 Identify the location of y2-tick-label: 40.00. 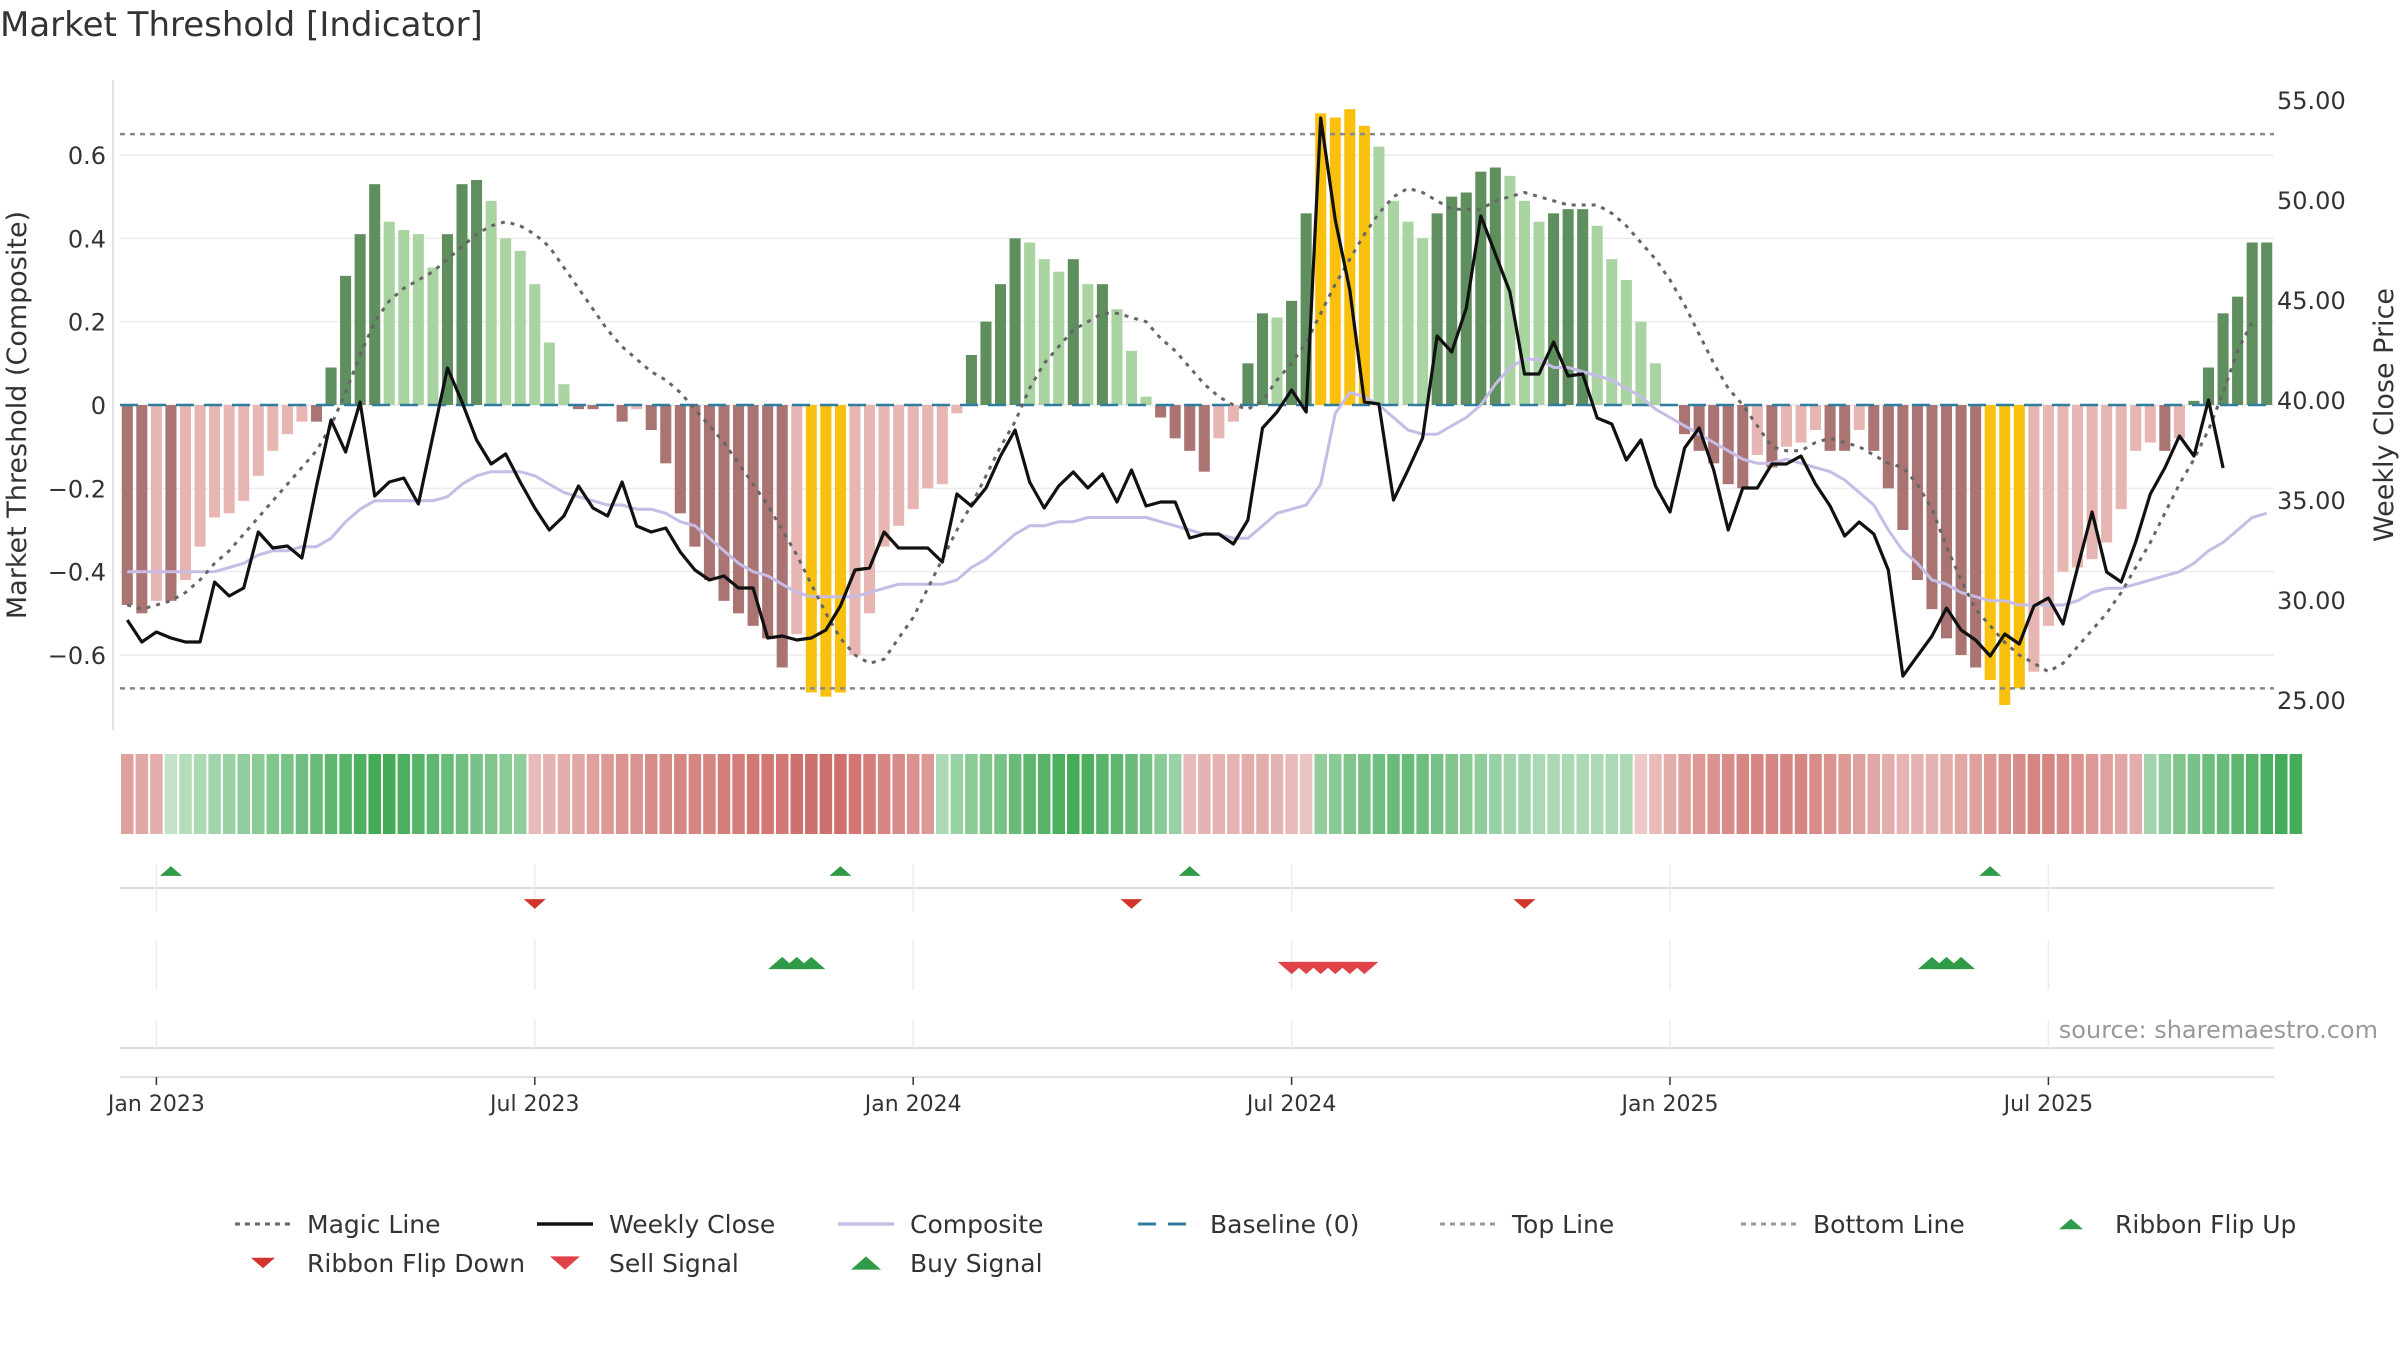
(2311, 401).